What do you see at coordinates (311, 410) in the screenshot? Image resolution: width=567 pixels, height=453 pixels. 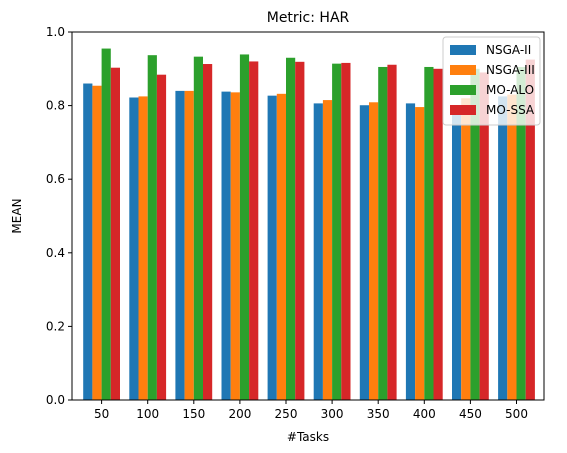 I see `x-axis: 50 100 150 200 250 300 350 400 450 500` at bounding box center [311, 410].